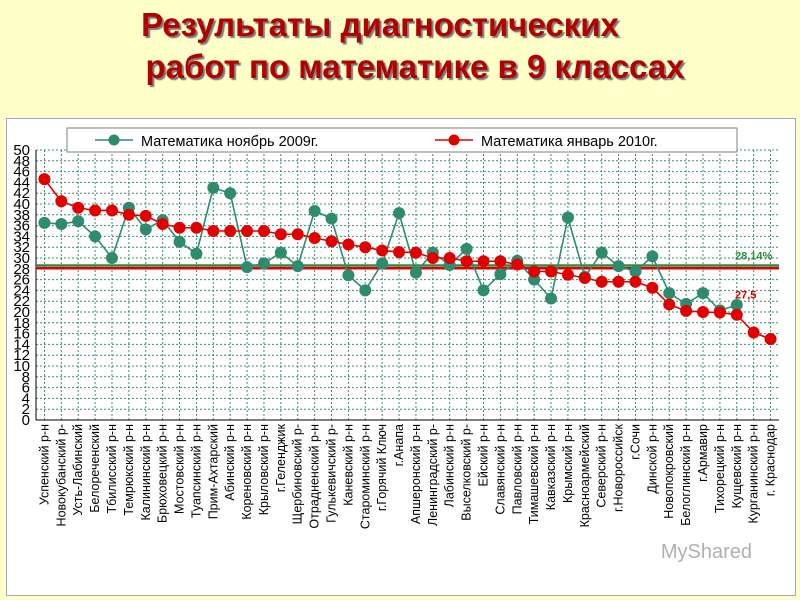  What do you see at coordinates (21, 280) in the screenshot?
I see `y-tick-label: 26` at bounding box center [21, 280].